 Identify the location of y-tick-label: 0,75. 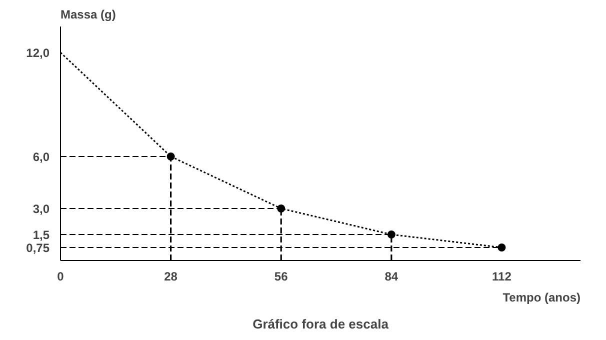
(38, 248).